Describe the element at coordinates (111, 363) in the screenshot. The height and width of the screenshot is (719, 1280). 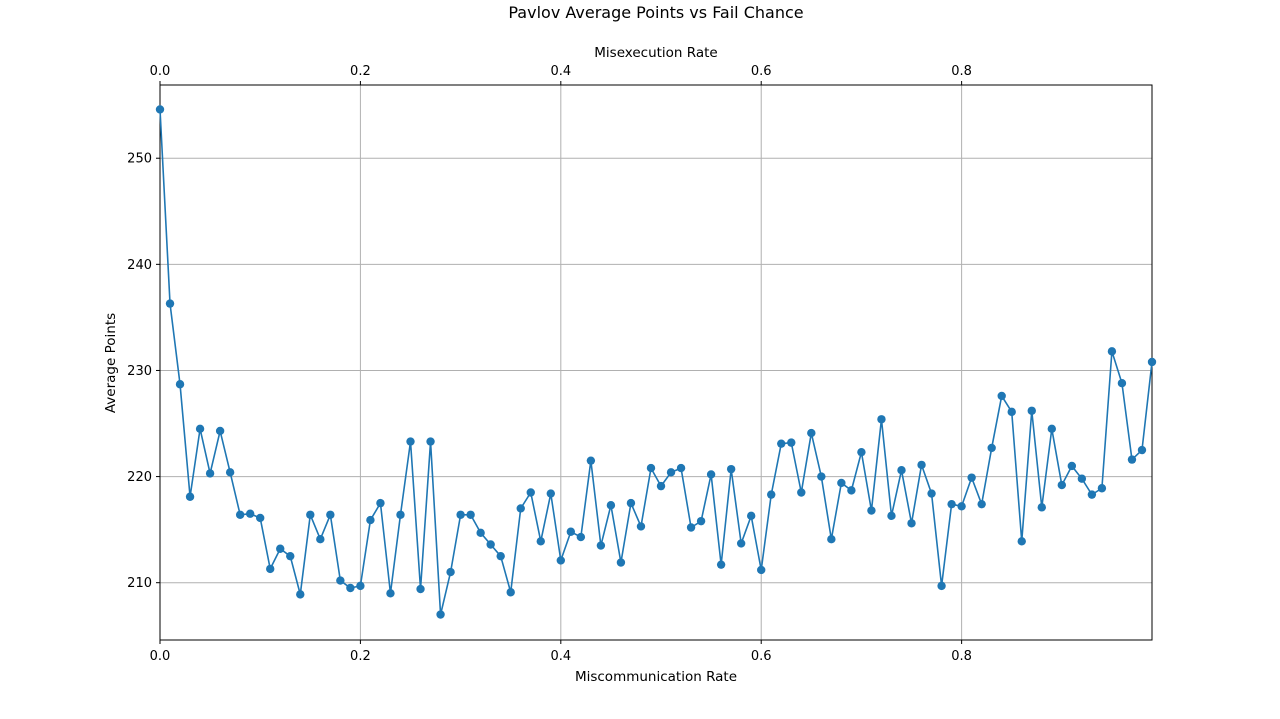
I see `y-axis-label: Average Points` at that location.